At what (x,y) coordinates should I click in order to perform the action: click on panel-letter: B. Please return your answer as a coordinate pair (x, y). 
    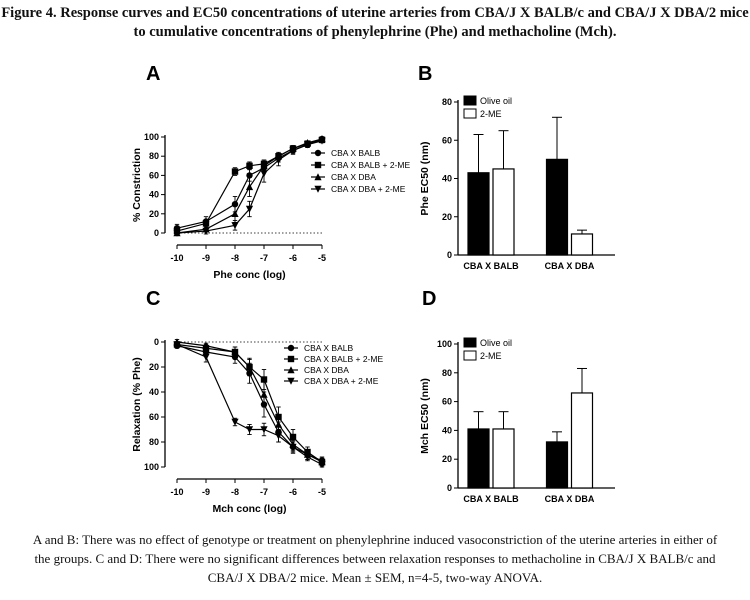
    Looking at the image, I should click on (425, 74).